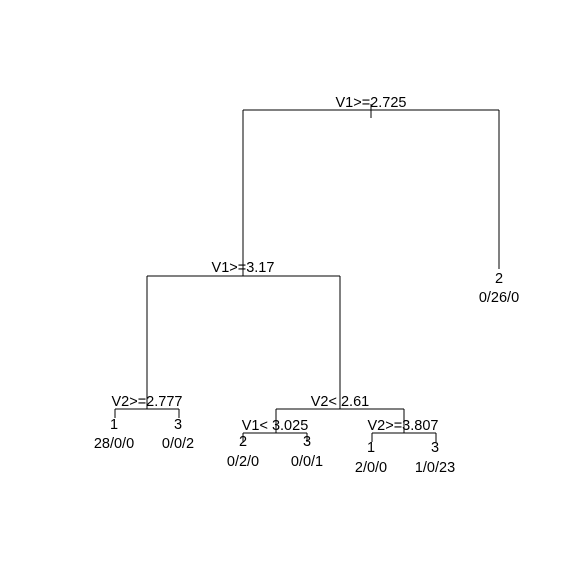  I want to click on split-label-level4-right: V2>=3.807, so click(403, 426).